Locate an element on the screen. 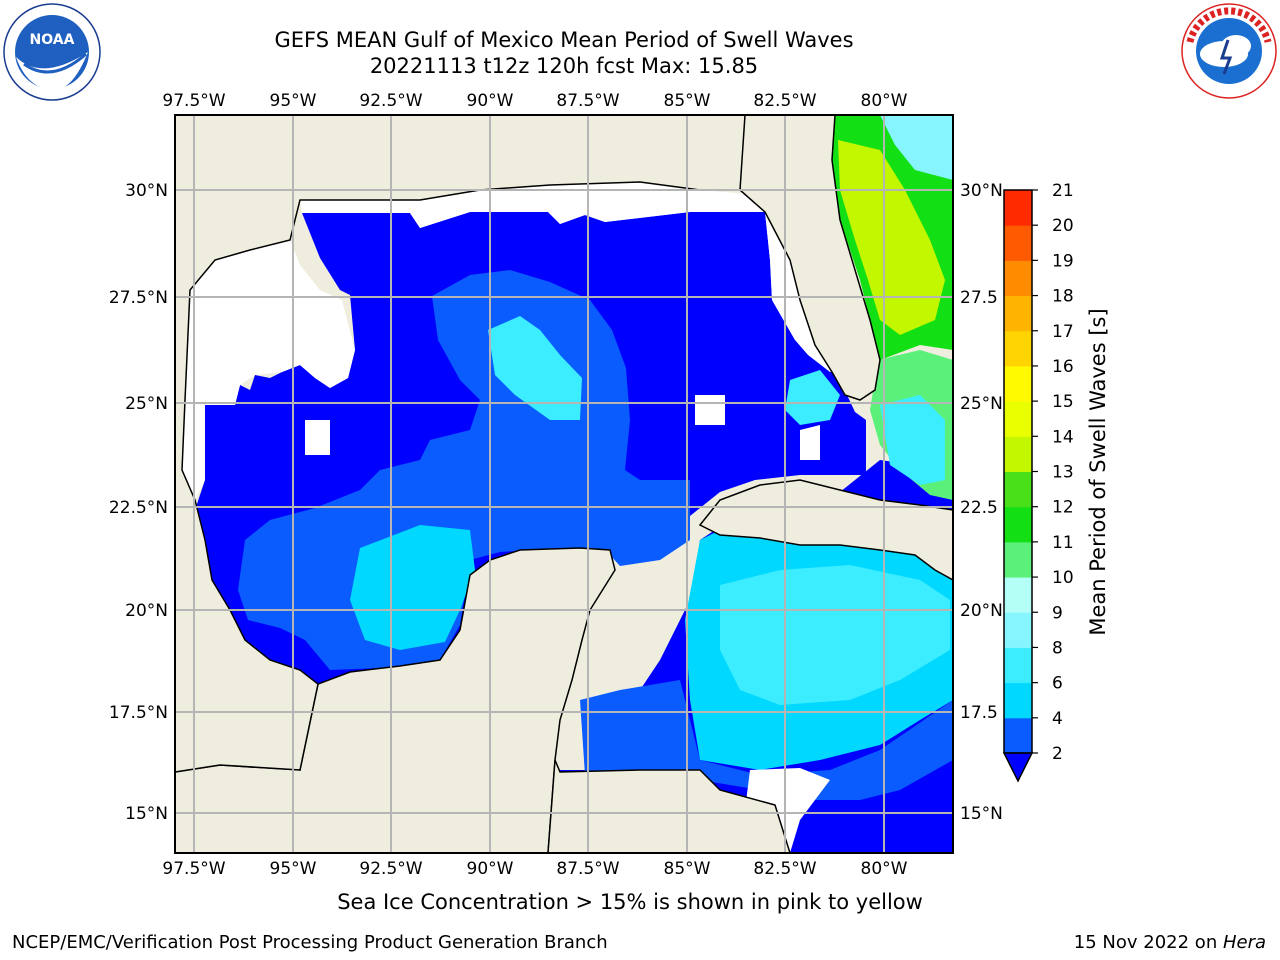  colorbar: 2 4 6 8 9 10 11 12 13 14 15 16 17 18 19 20 21 is located at coordinates (1038, 482).